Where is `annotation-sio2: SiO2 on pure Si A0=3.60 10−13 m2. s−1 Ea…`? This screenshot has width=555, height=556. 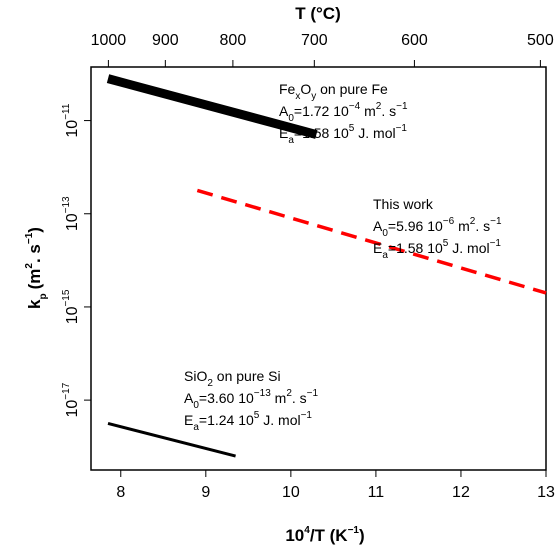 annotation-sio2: SiO2 on pure Si A0=3.60 10−13 m2. s−1 Ea… is located at coordinates (251, 400).